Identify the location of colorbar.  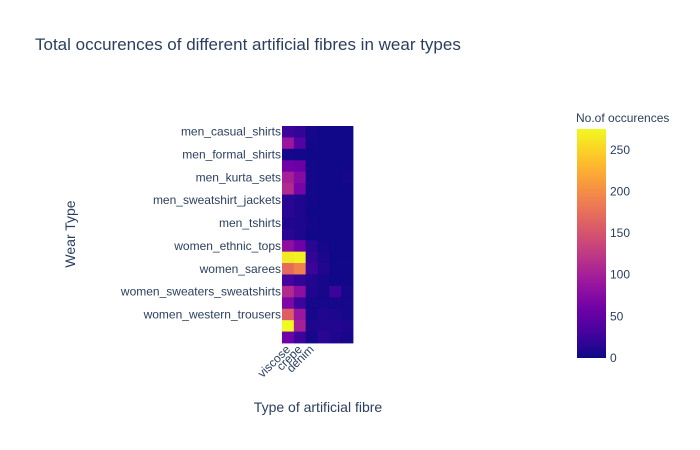
(591, 243).